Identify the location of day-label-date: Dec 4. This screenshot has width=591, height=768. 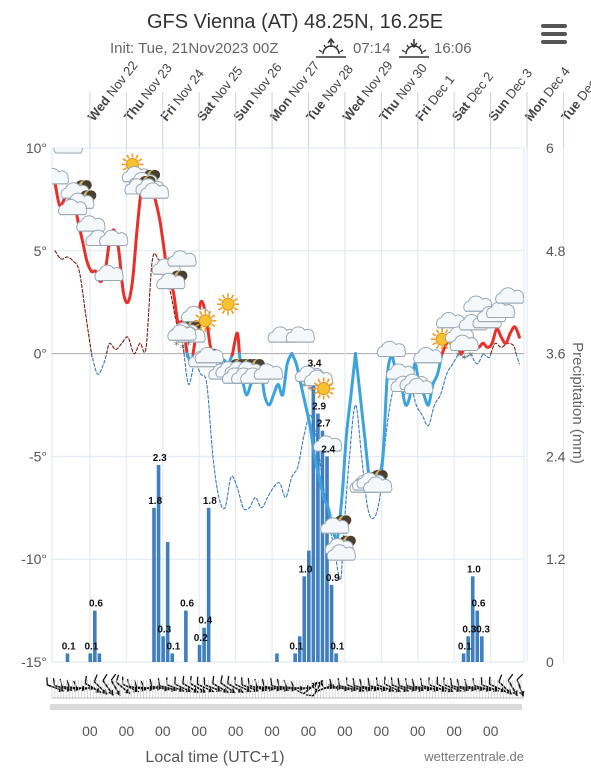
(556, 82).